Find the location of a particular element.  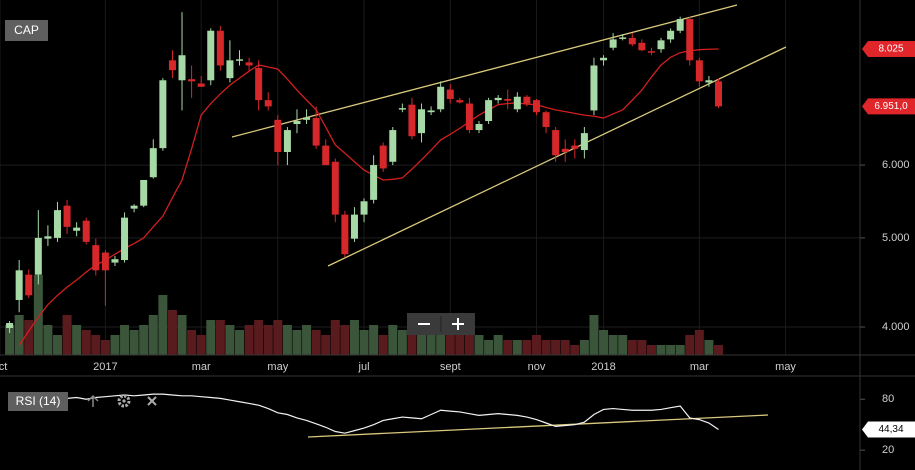

gear-icon is located at coordinates (124, 401).